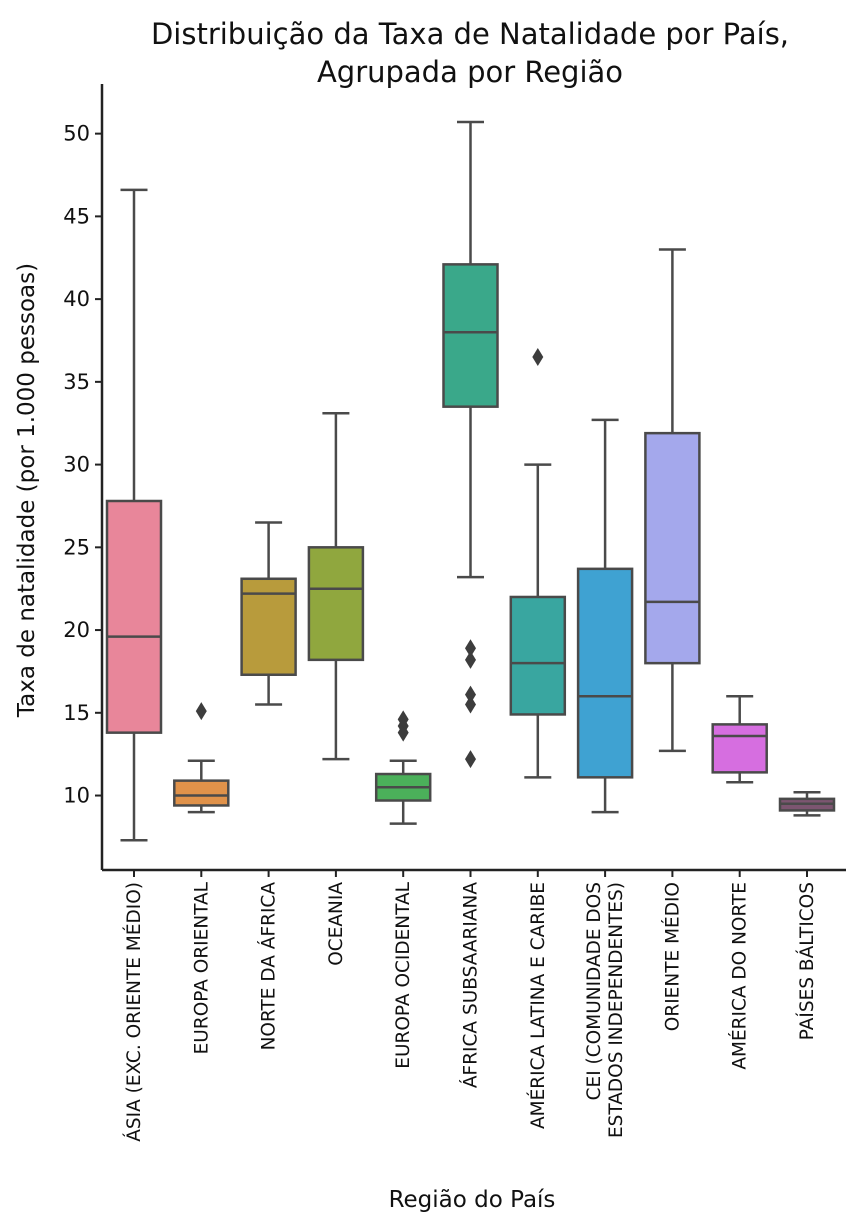  What do you see at coordinates (472, 1200) in the screenshot?
I see `x-axis-label: Região do País` at bounding box center [472, 1200].